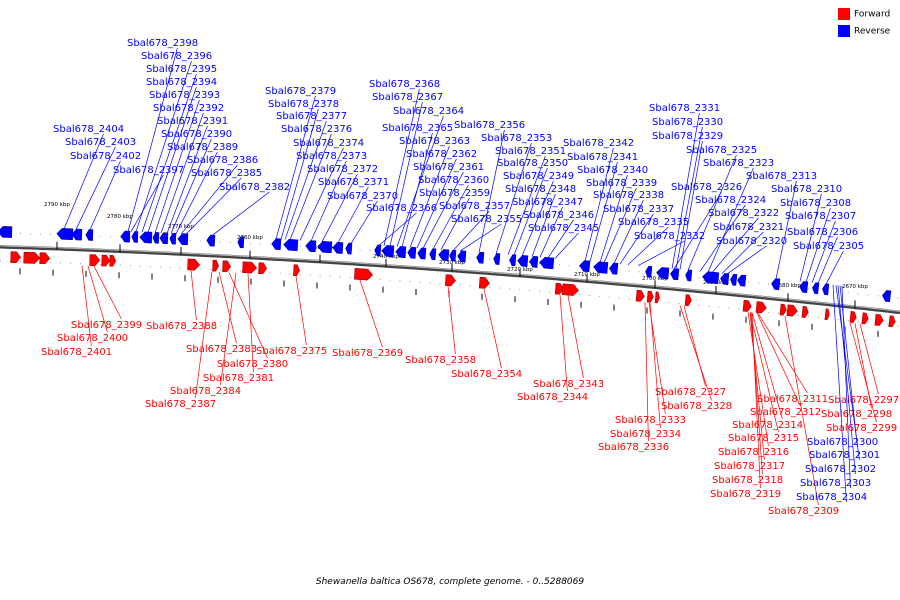  Describe the element at coordinates (440, 360) in the screenshot. I see `gene-label: Sbal678_2358` at that location.